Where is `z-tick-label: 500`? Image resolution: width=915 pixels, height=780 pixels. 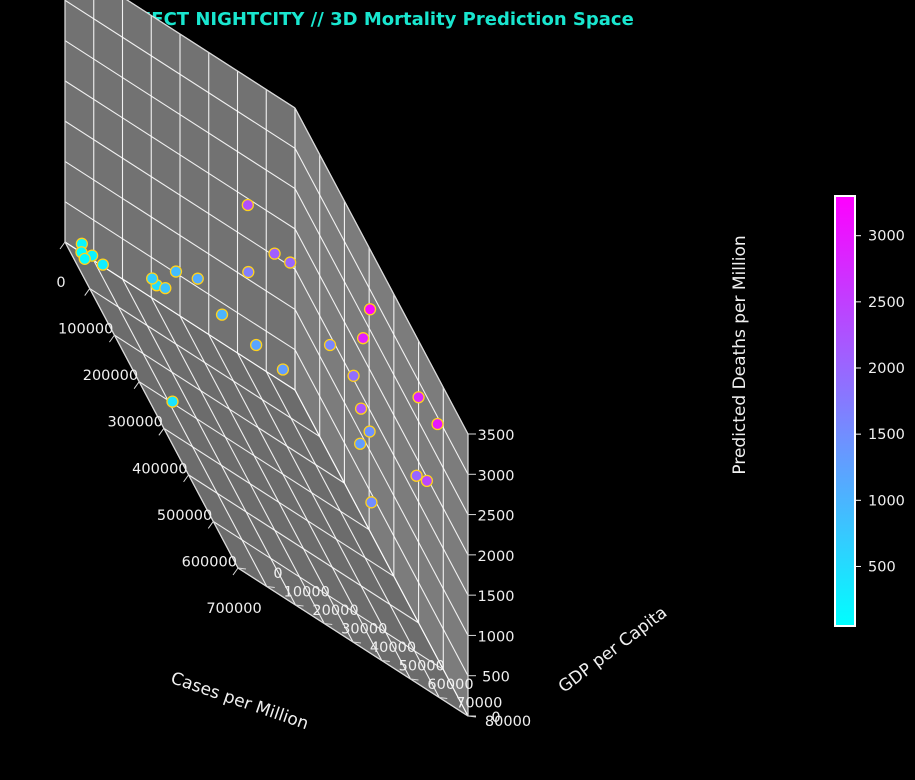 z-tick-label: 500 is located at coordinates (496, 678).